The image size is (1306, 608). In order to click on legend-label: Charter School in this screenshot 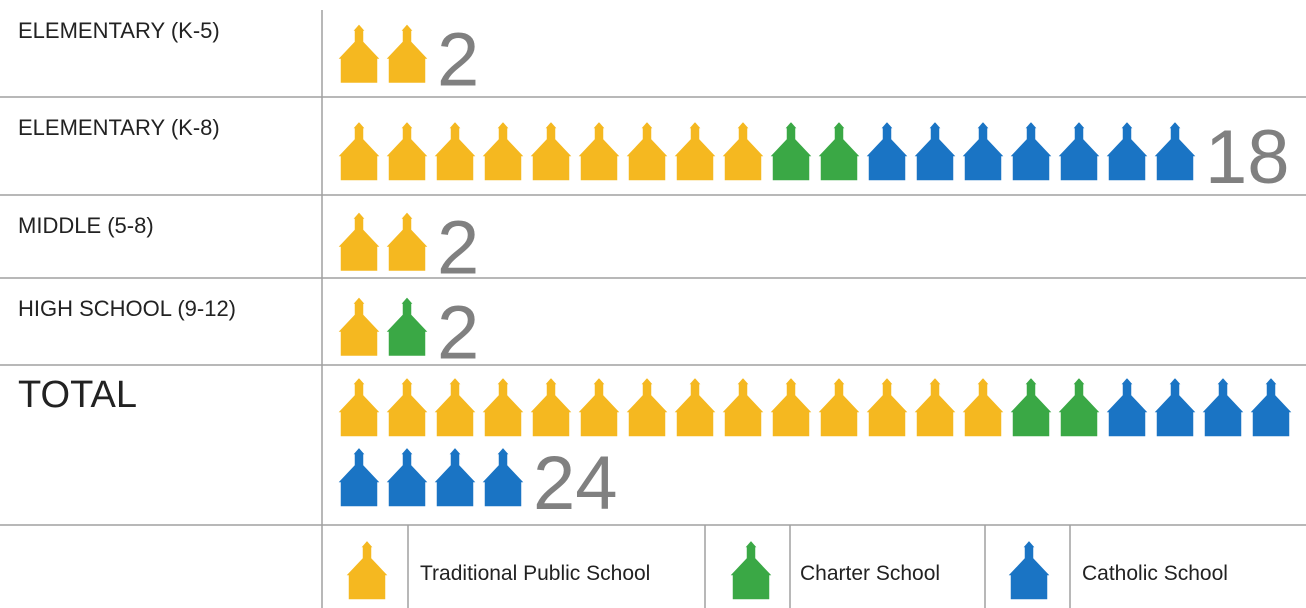, I will do `click(870, 573)`.